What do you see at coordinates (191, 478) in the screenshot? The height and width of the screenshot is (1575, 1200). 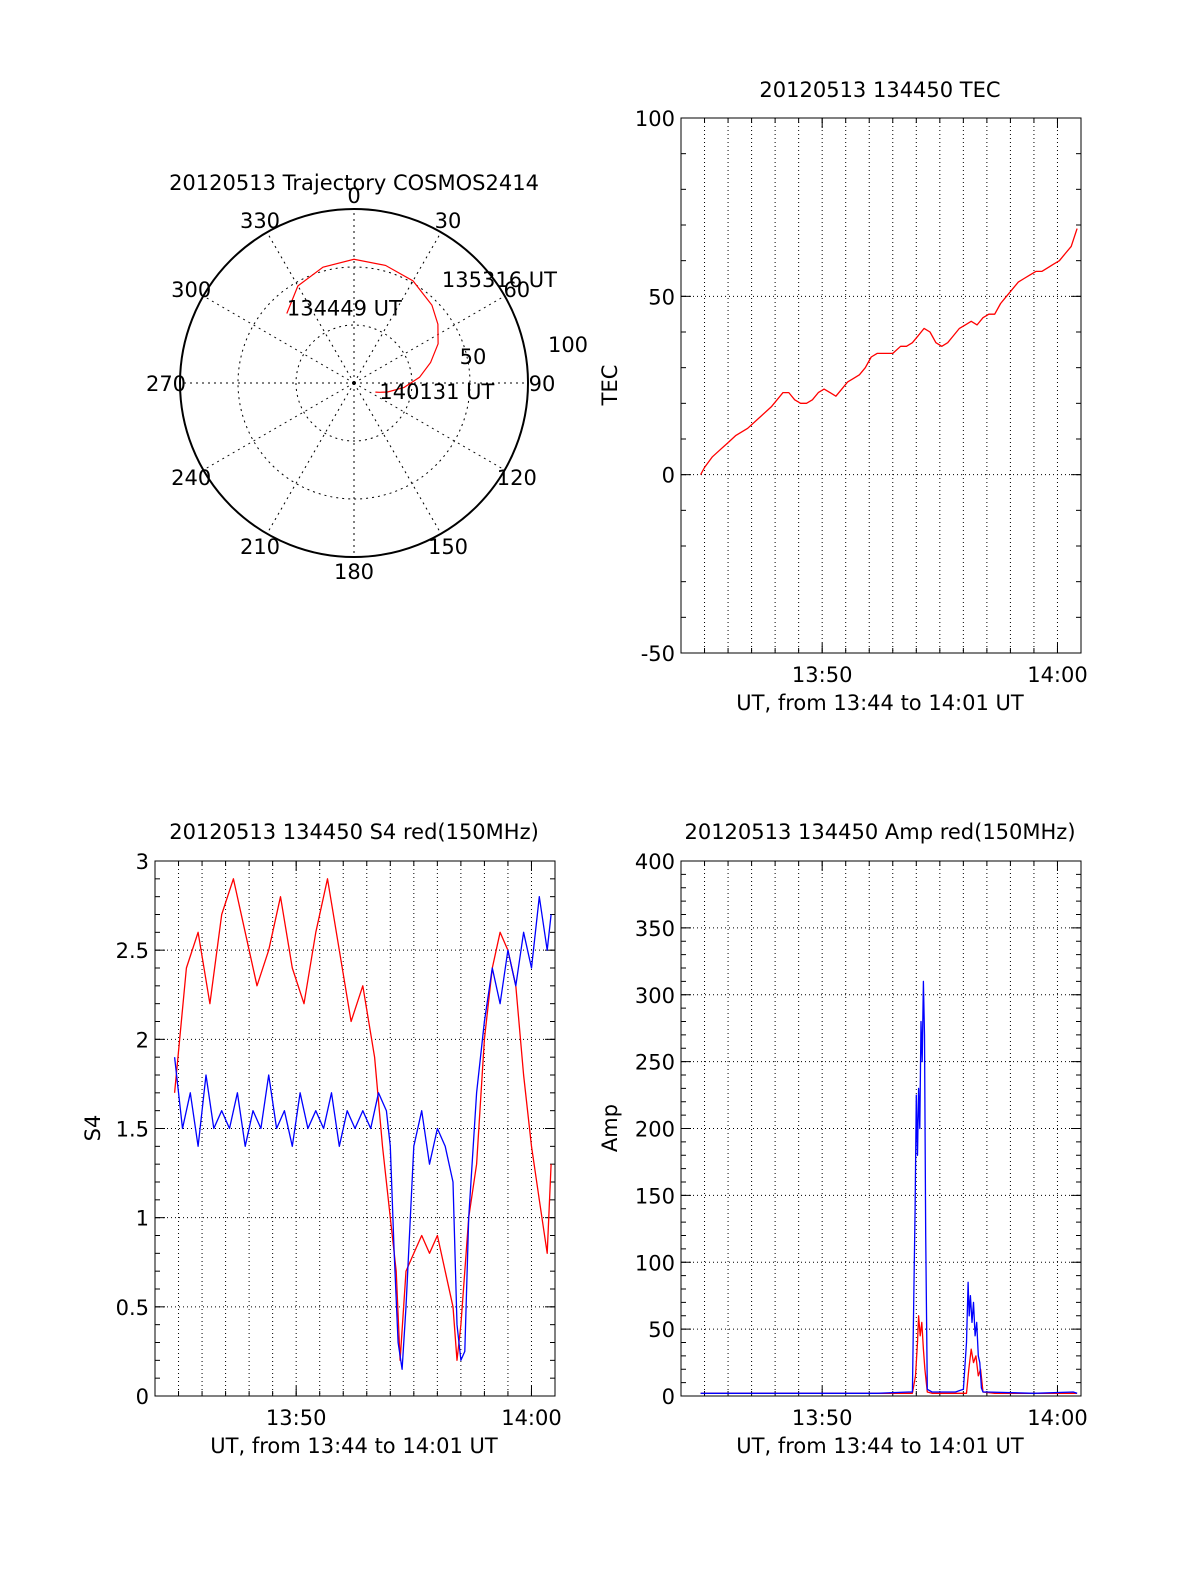 I see `polar-azimuth-label: 240` at bounding box center [191, 478].